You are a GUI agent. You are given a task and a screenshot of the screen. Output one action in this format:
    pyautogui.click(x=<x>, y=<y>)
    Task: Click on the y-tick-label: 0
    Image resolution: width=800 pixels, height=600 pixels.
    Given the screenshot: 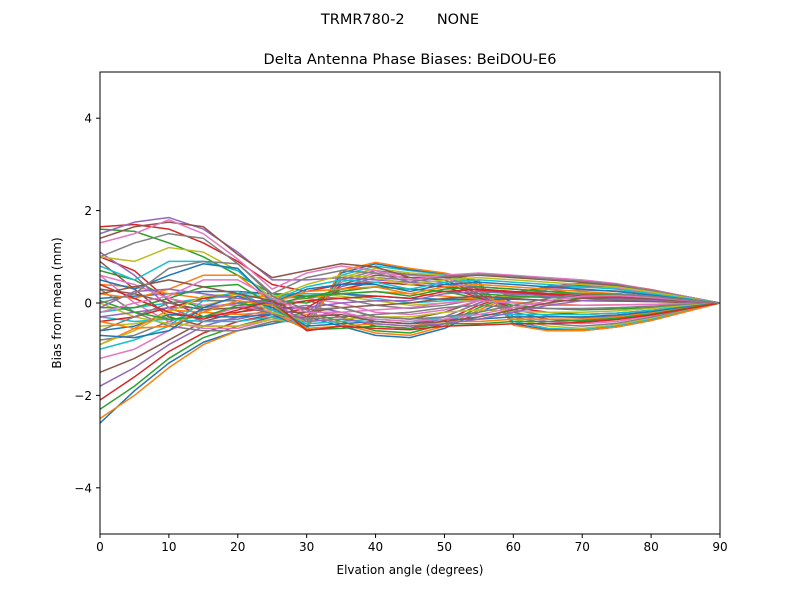 What is the action you would take?
    pyautogui.click(x=88, y=304)
    